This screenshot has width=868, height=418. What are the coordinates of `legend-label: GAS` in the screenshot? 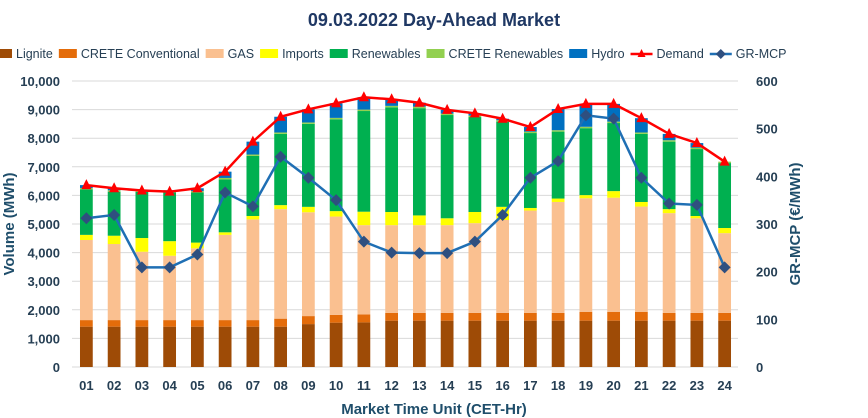 It's located at (241, 54).